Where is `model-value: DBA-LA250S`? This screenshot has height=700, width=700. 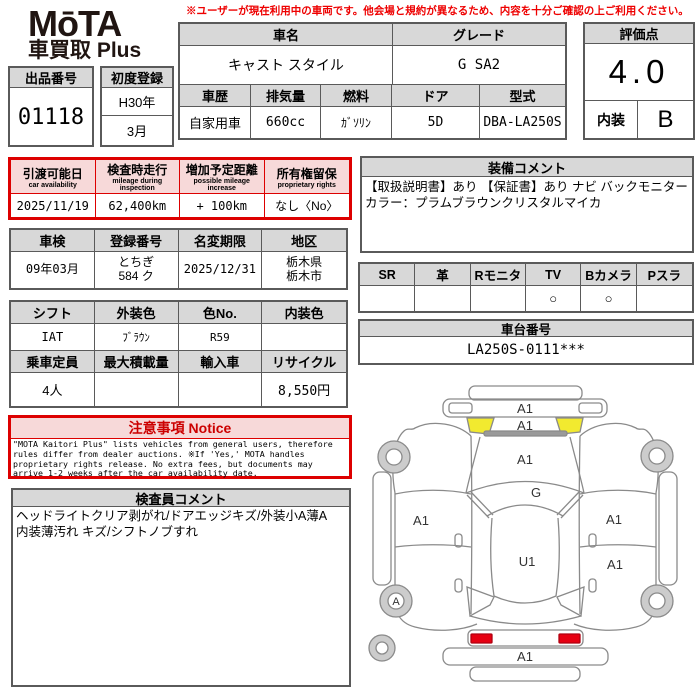
model-value: DBA-LA250S is located at coordinates (522, 122).